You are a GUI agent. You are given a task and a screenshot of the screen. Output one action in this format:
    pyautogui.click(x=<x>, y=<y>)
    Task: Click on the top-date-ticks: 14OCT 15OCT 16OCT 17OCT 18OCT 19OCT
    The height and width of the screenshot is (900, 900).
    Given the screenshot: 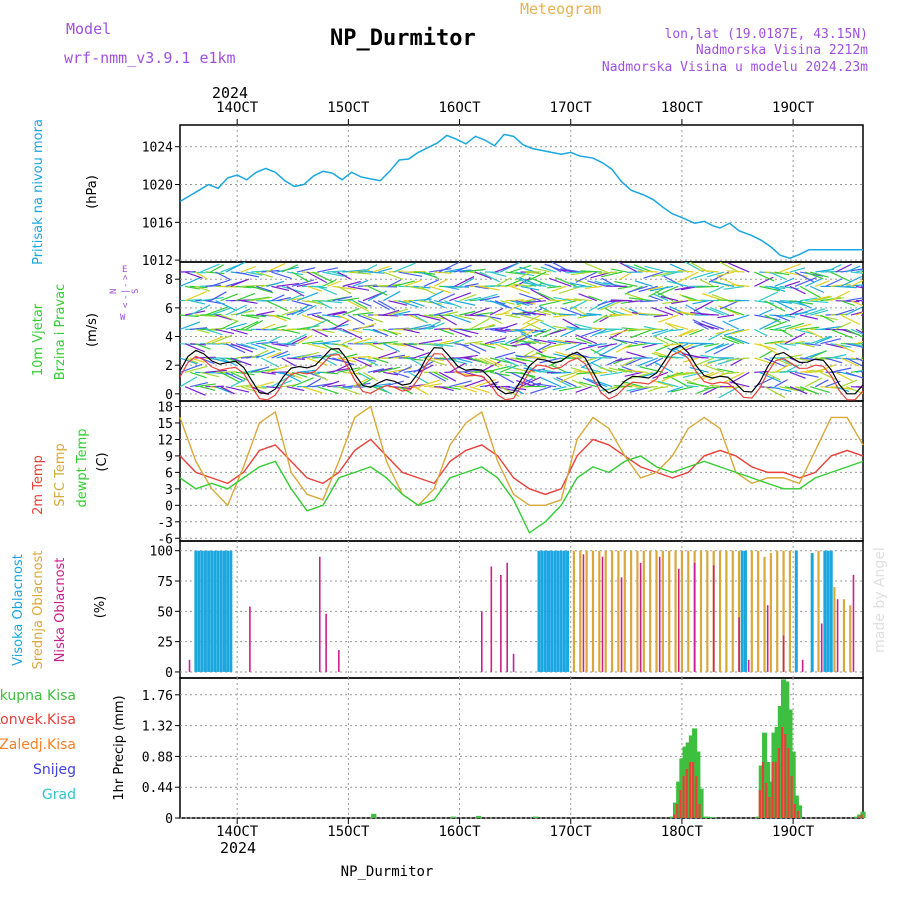 What is the action you would take?
    pyautogui.click(x=515, y=108)
    